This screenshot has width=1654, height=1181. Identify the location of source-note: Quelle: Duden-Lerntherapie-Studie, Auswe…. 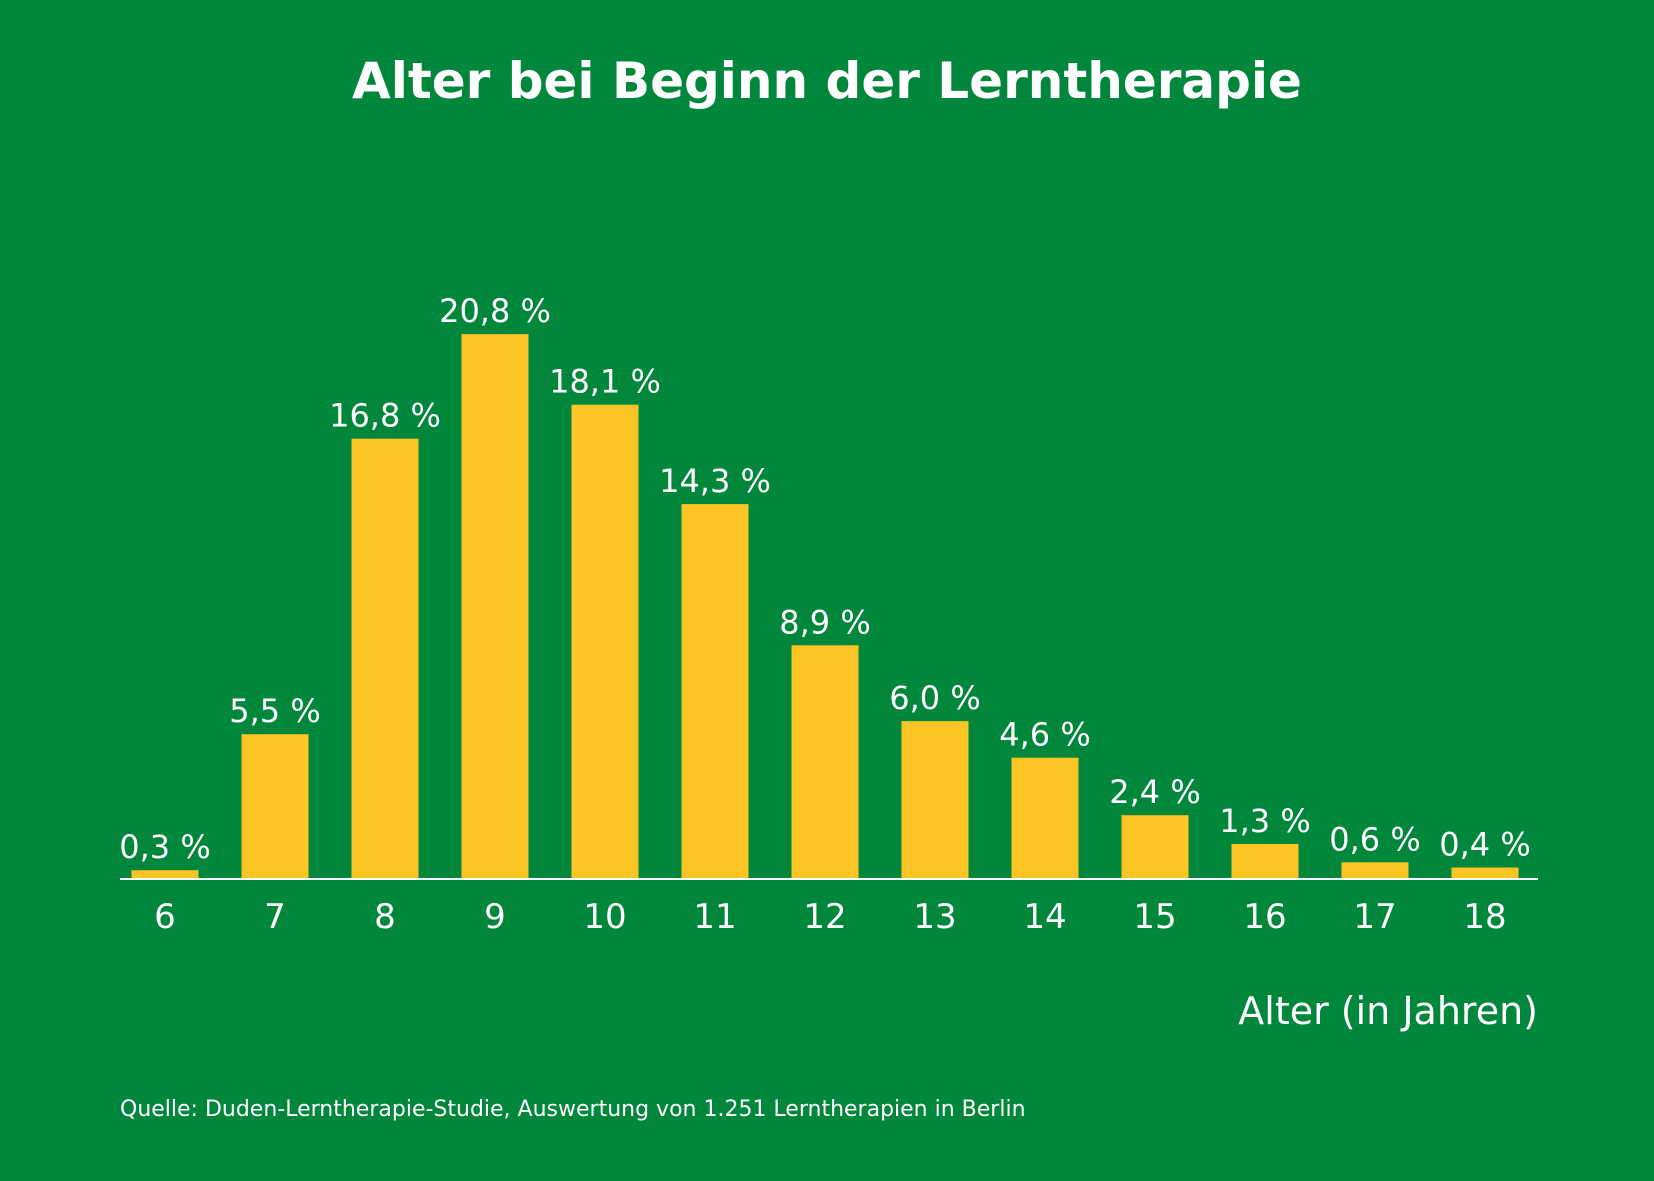
(573, 1109).